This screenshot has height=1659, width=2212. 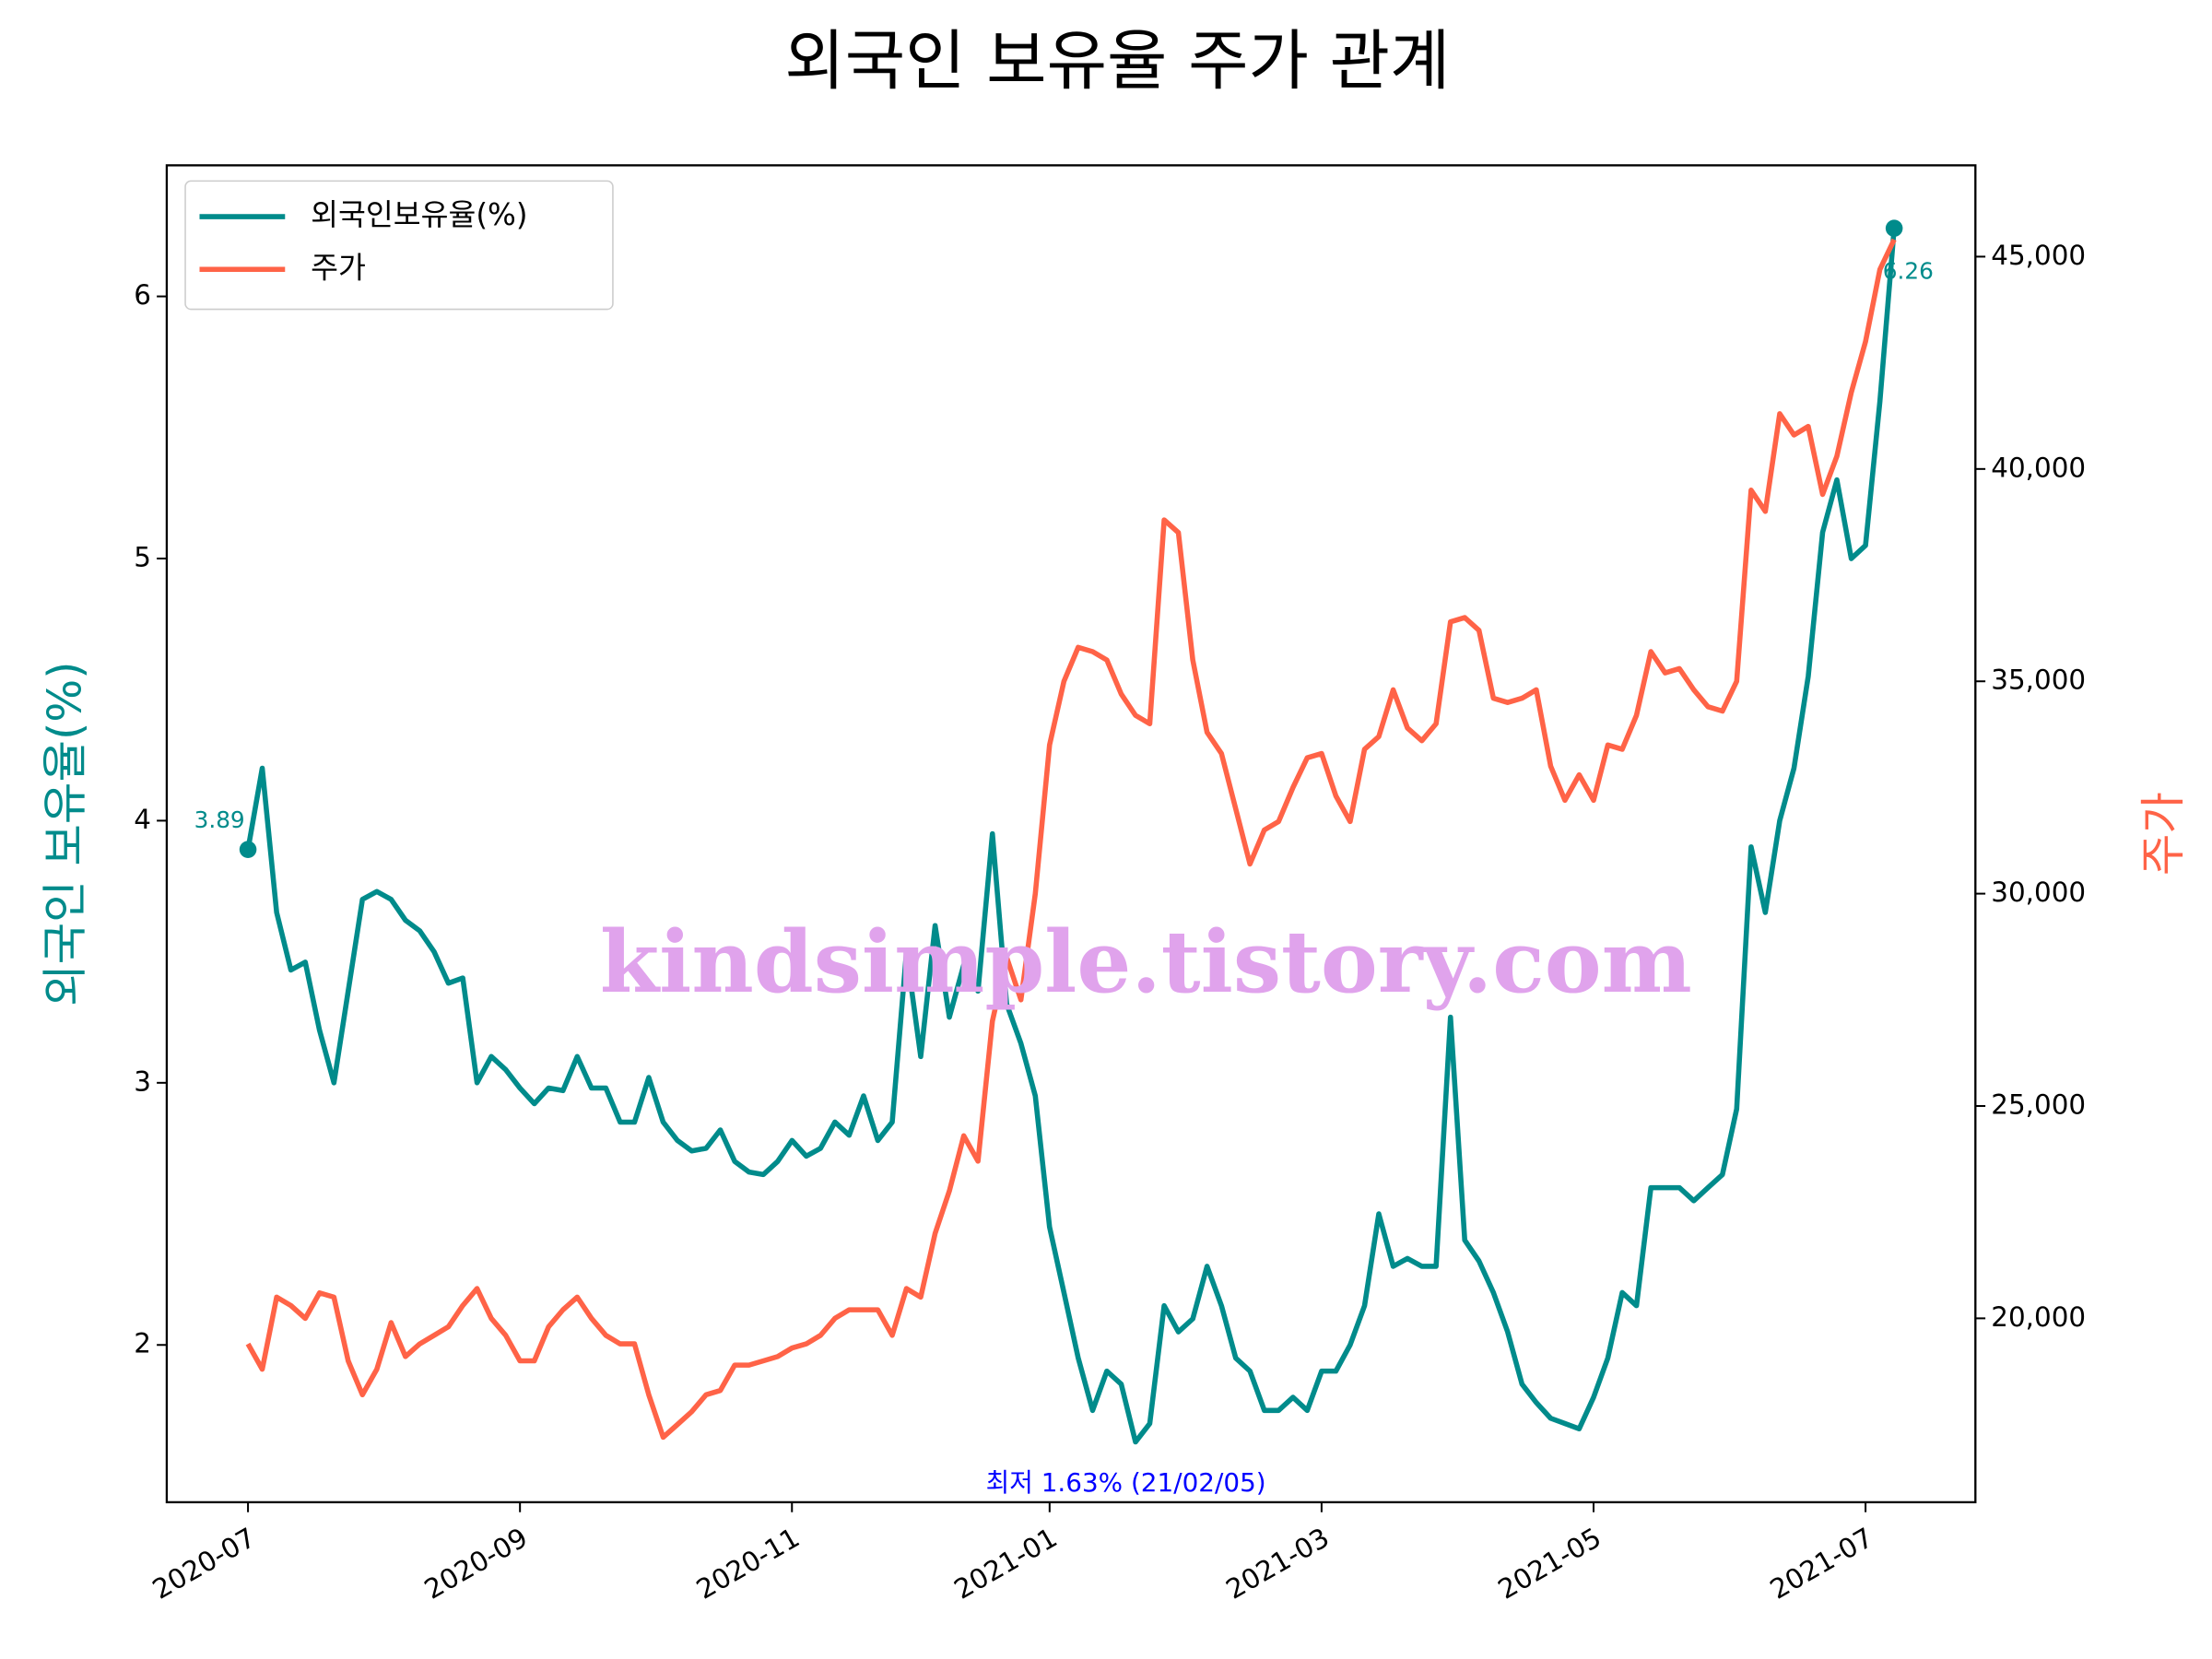 What do you see at coordinates (1908, 271) in the screenshot?
I see `data-label: 6.26` at bounding box center [1908, 271].